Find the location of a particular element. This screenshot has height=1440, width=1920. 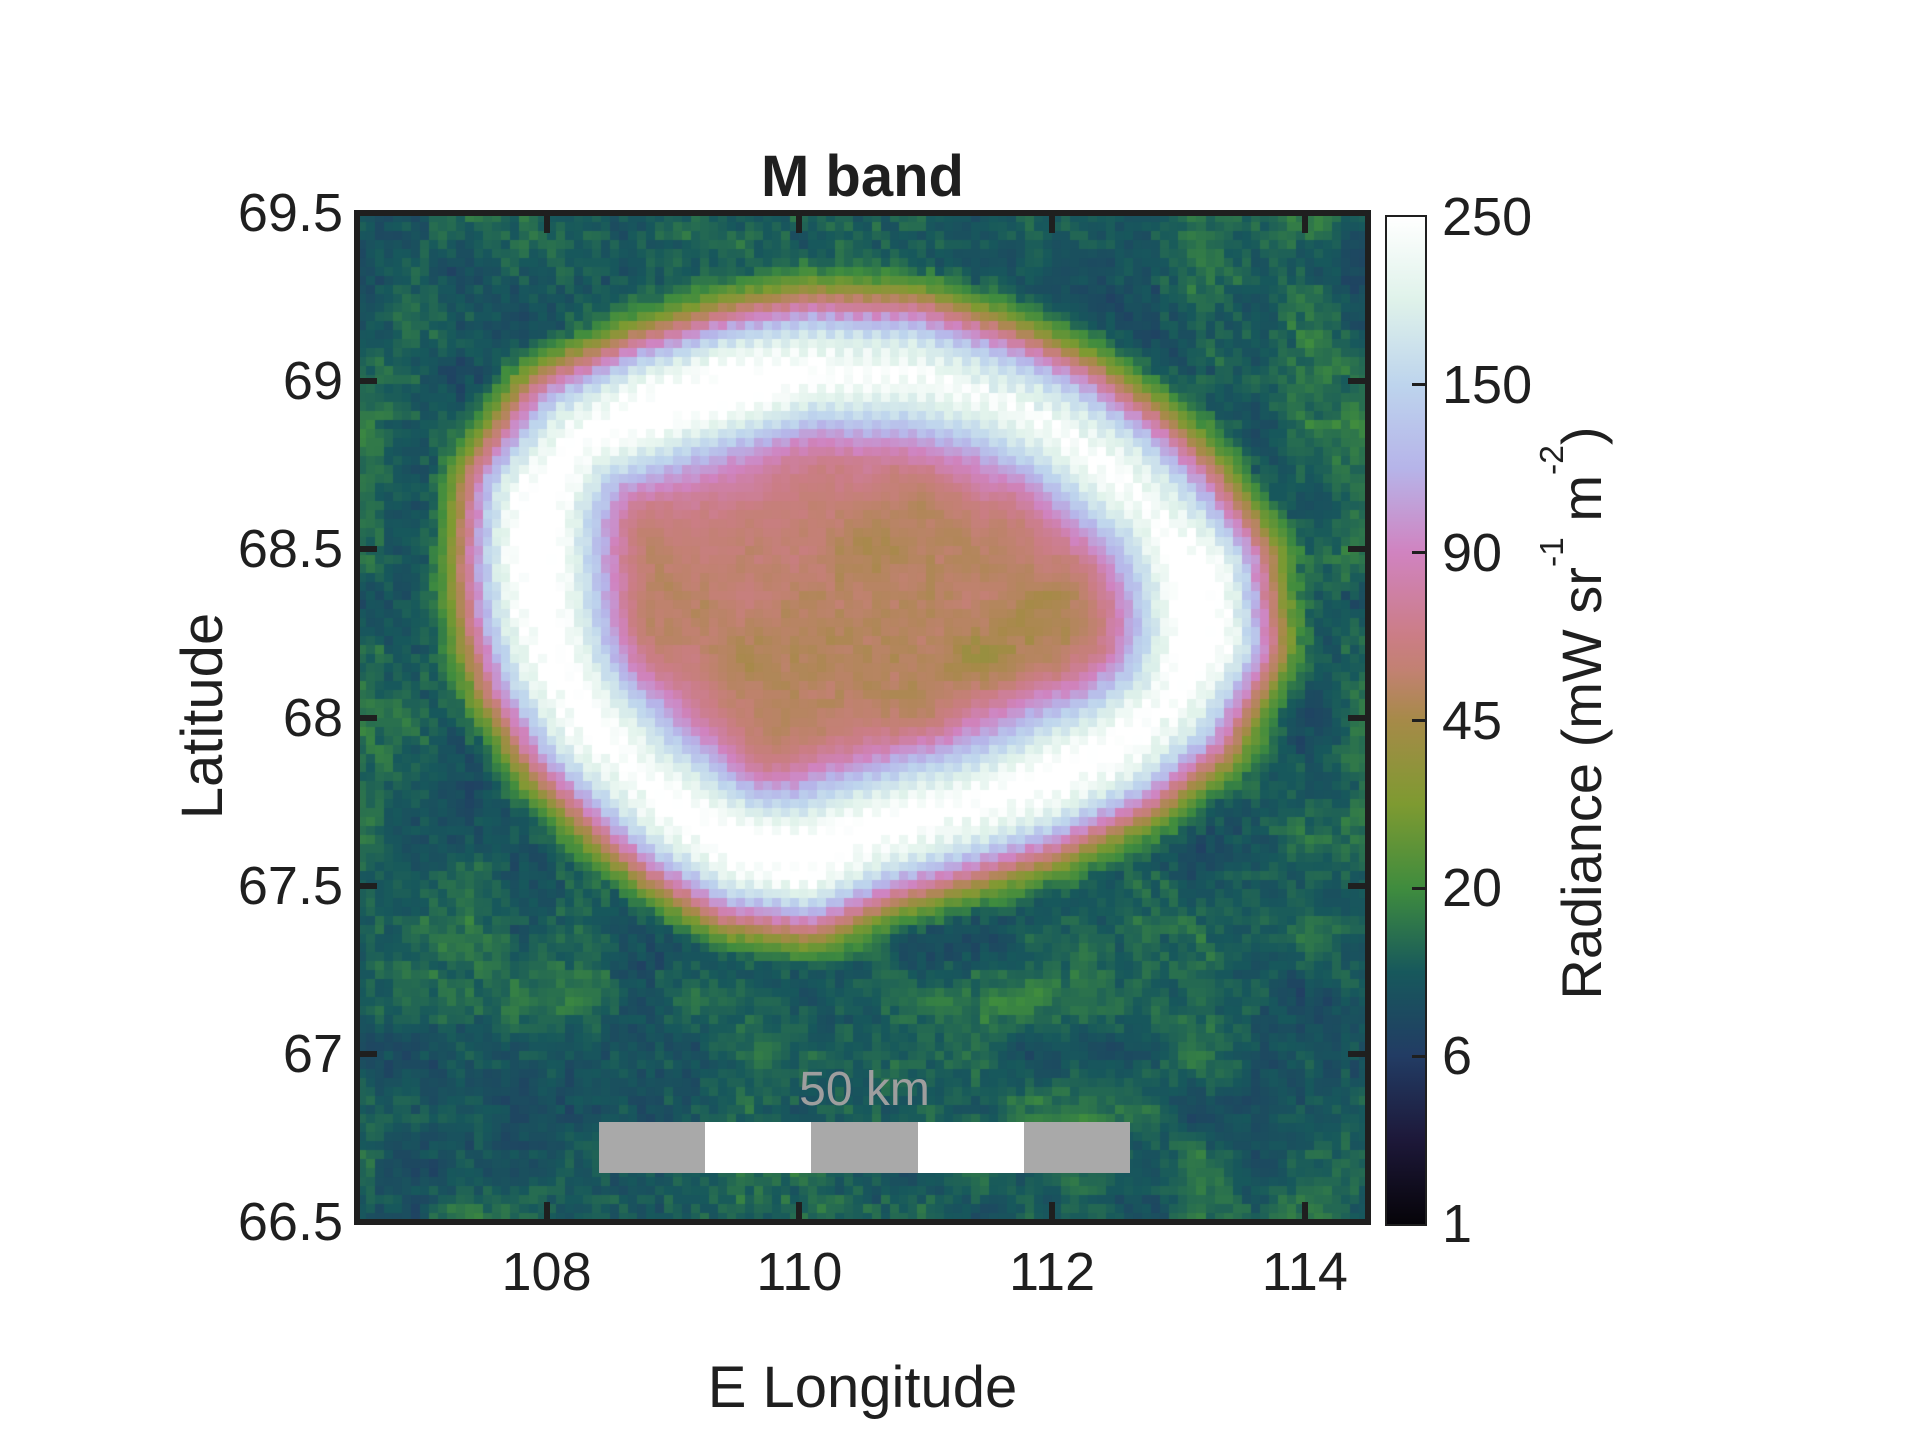

colorbar-tick-label: 150 is located at coordinates (1487, 384).